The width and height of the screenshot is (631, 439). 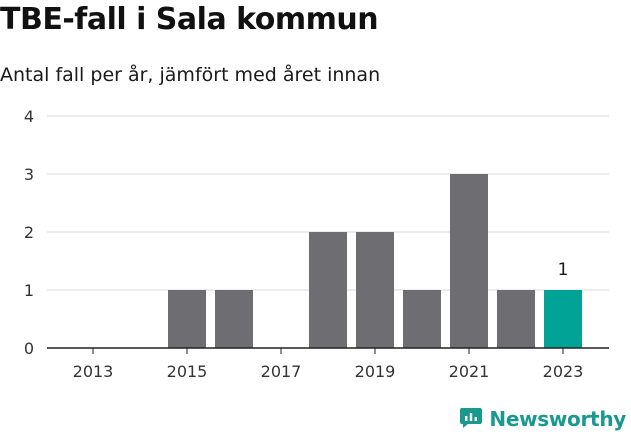 I want to click on x-tick-label: 2019, so click(x=375, y=371).